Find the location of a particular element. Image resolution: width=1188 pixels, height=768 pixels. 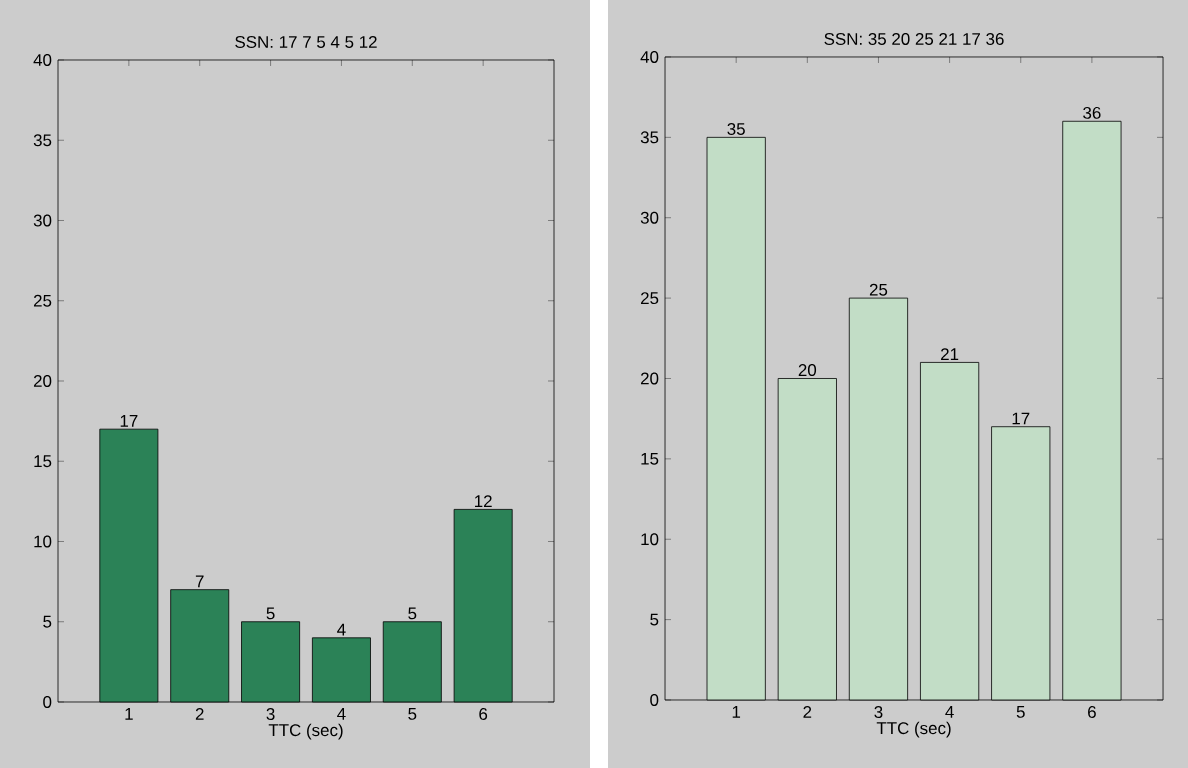

data-label: 25 is located at coordinates (878, 289).